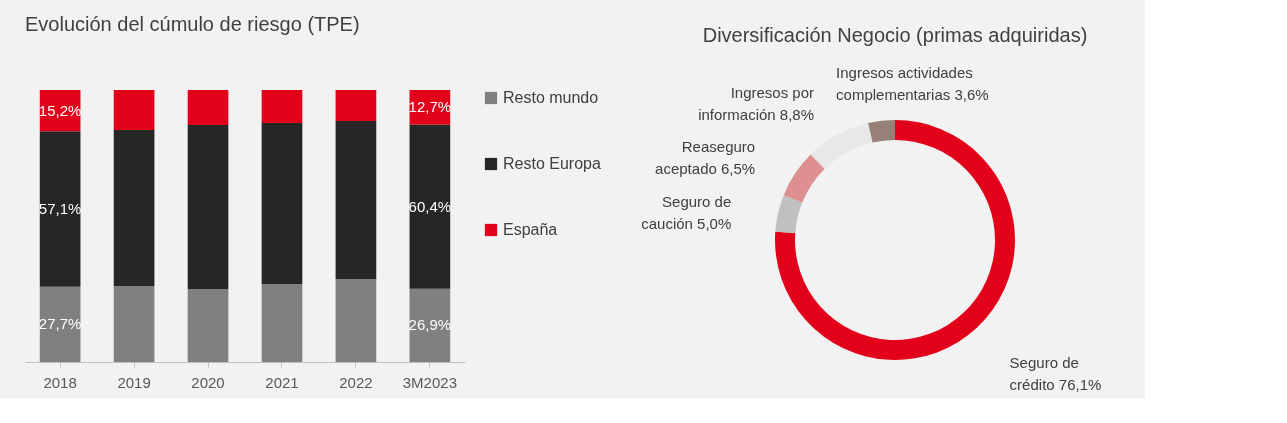  What do you see at coordinates (356, 382) in the screenshot?
I see `x-tick-label: 2022` at bounding box center [356, 382].